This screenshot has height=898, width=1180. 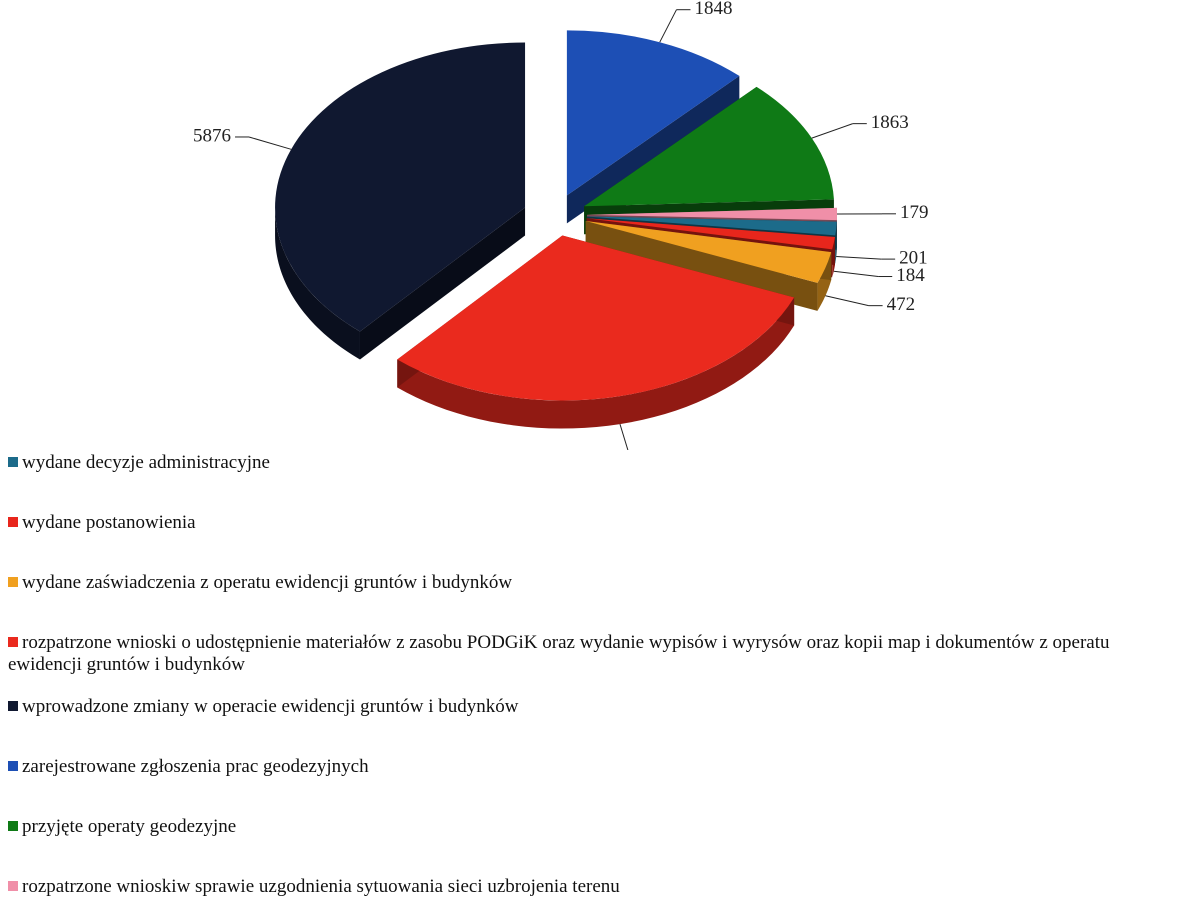 What do you see at coordinates (713, 9) in the screenshot?
I see `value-label: 1848` at bounding box center [713, 9].